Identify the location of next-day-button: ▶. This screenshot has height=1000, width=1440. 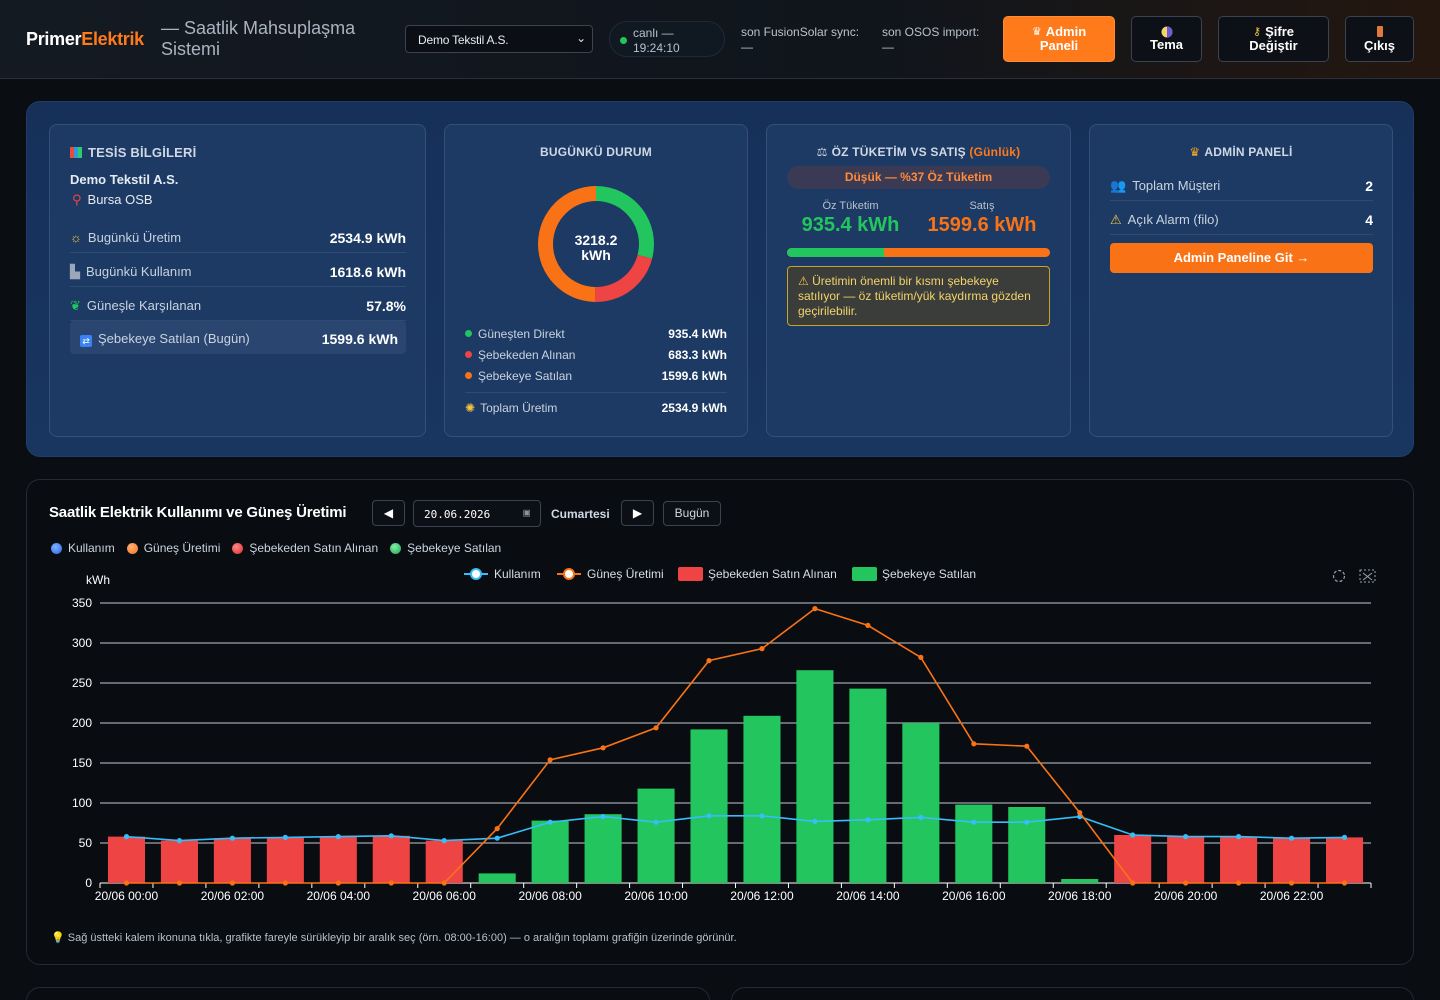
(637, 513).